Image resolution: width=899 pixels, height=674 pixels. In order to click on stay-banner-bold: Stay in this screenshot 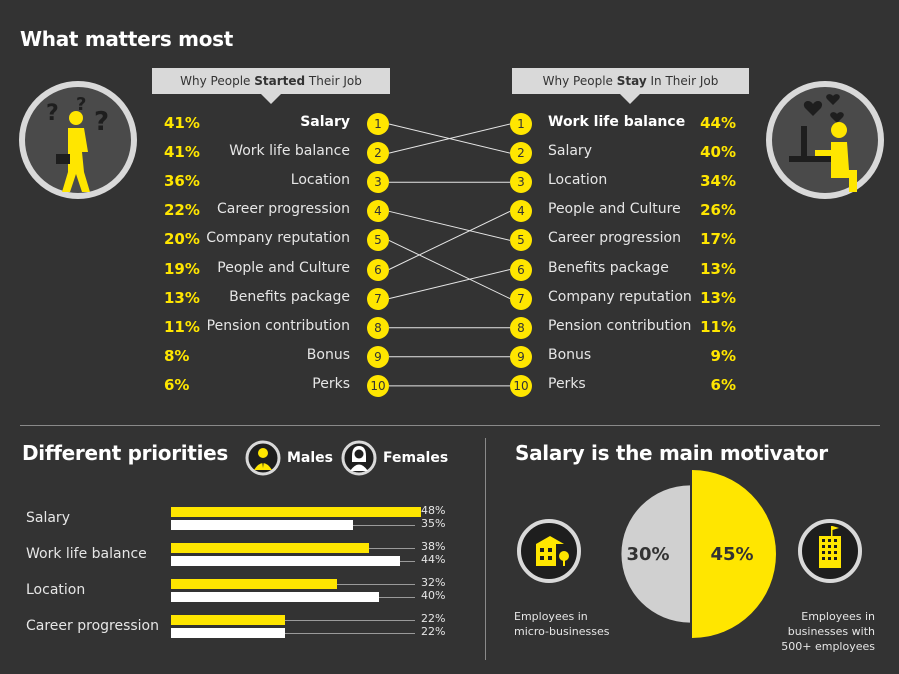, I will do `click(631, 81)`.